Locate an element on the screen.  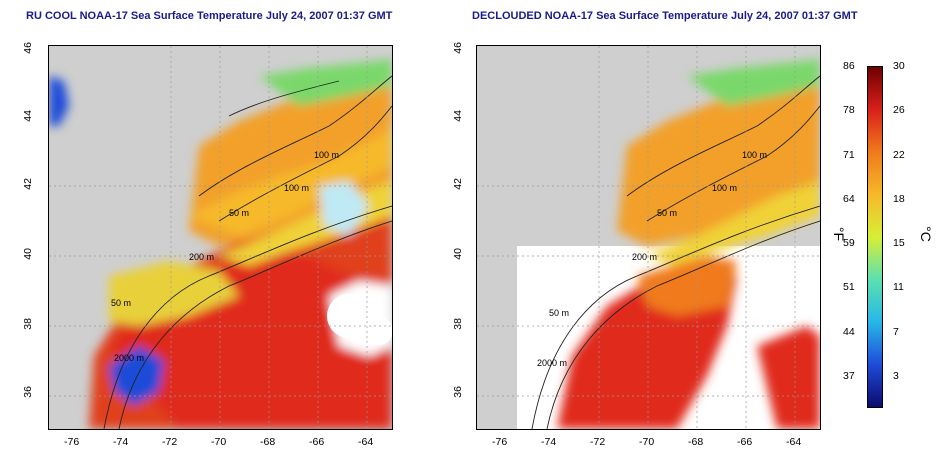
fahrenheit-unit-label: °F is located at coordinates (839, 234).